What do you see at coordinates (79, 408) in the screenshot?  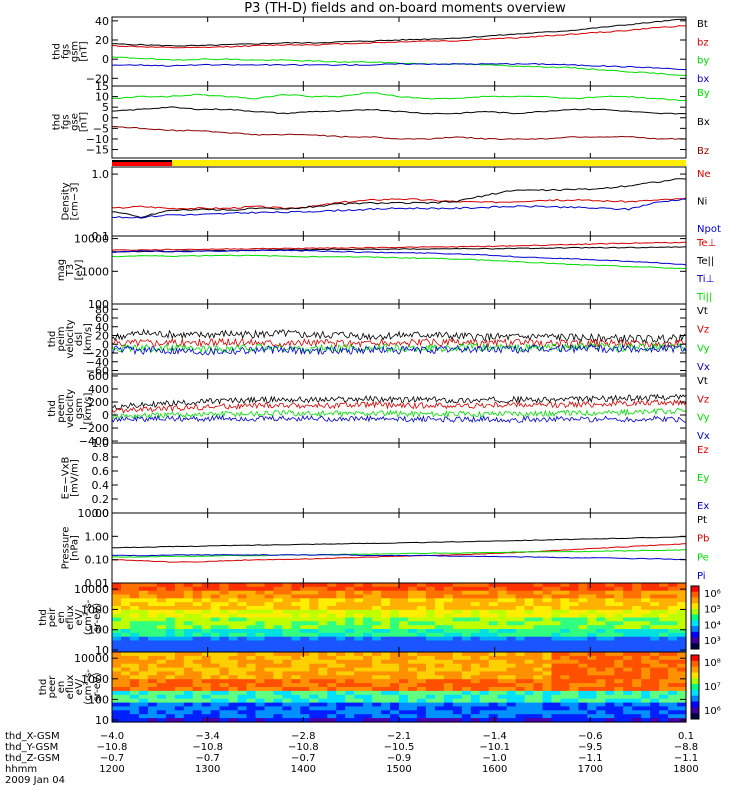 I see `ylabel-line: gsm` at bounding box center [79, 408].